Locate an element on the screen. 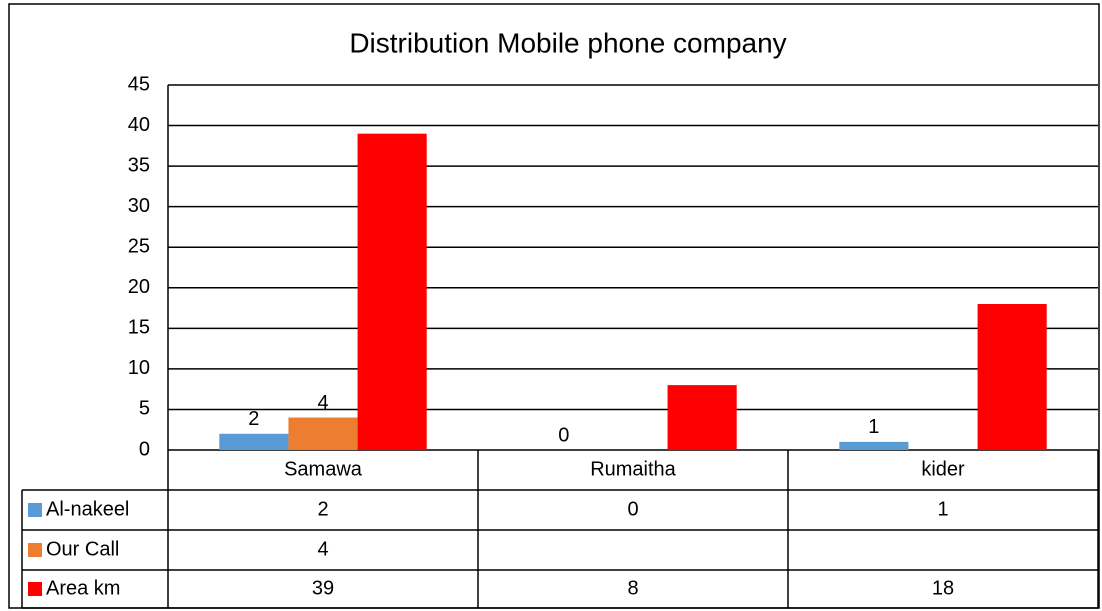 This screenshot has width=1102, height=611. legend-label: Al-nakeel is located at coordinates (87, 509).